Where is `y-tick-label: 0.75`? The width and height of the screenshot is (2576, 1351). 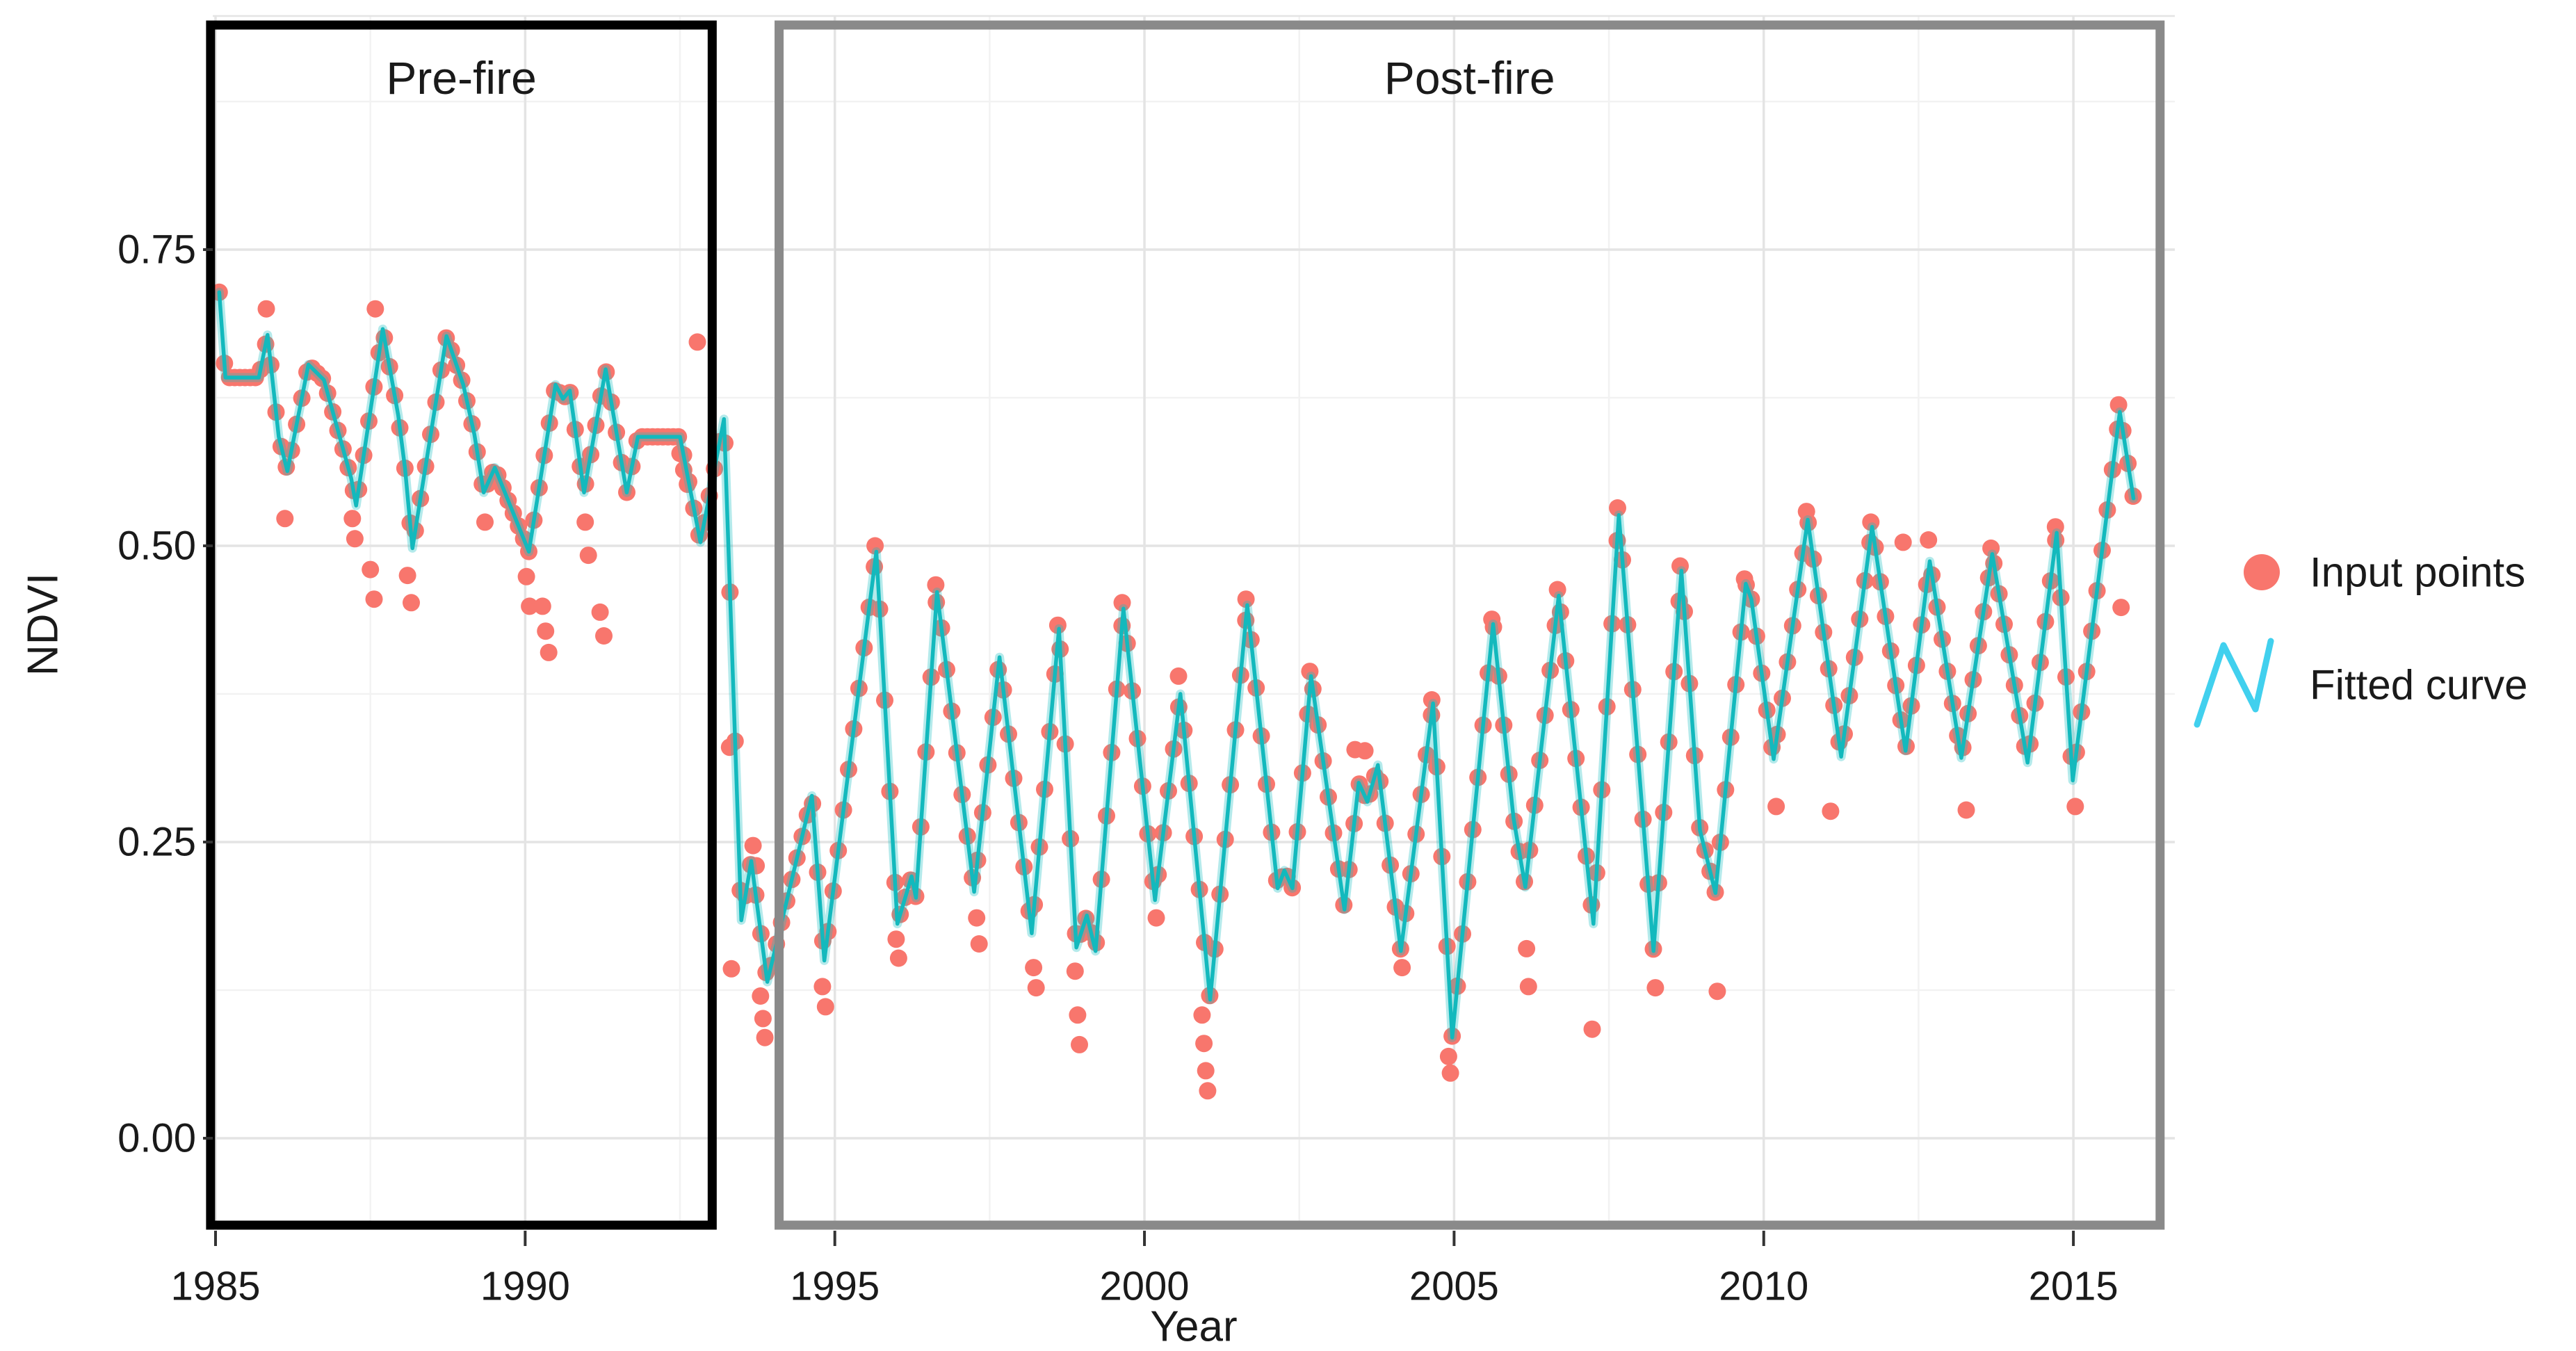 y-tick-label: 0.75 is located at coordinates (157, 250).